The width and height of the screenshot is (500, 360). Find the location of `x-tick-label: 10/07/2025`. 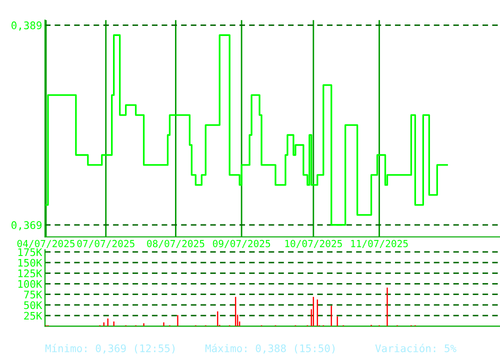

x-tick-label: 10/07/2025 is located at coordinates (313, 244).